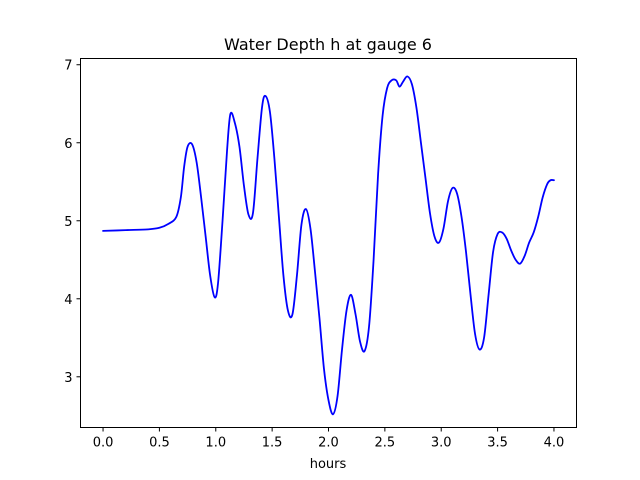 This screenshot has height=480, width=640. What do you see at coordinates (441, 443) in the screenshot?
I see `x-tick-label: 3.0` at bounding box center [441, 443].